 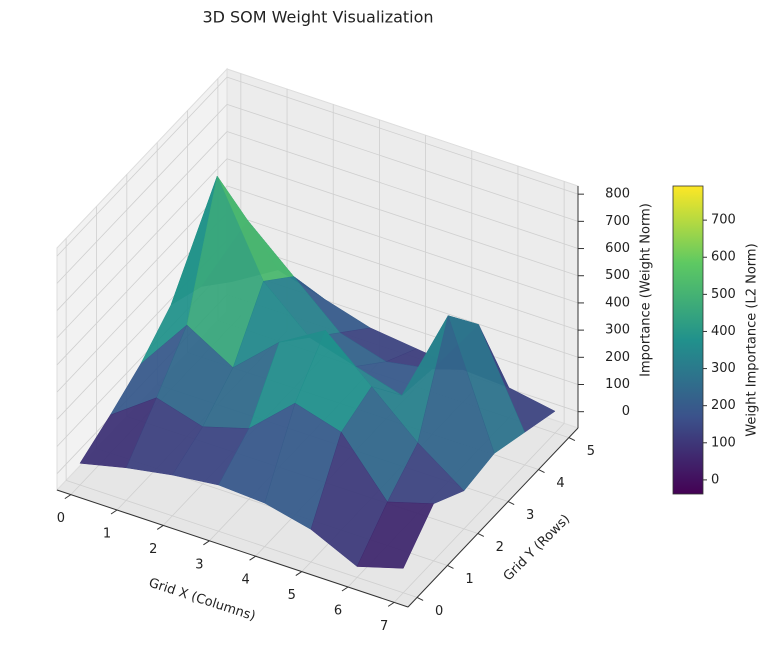 I want to click on colorbar-tick-label: 400, so click(x=723, y=331).